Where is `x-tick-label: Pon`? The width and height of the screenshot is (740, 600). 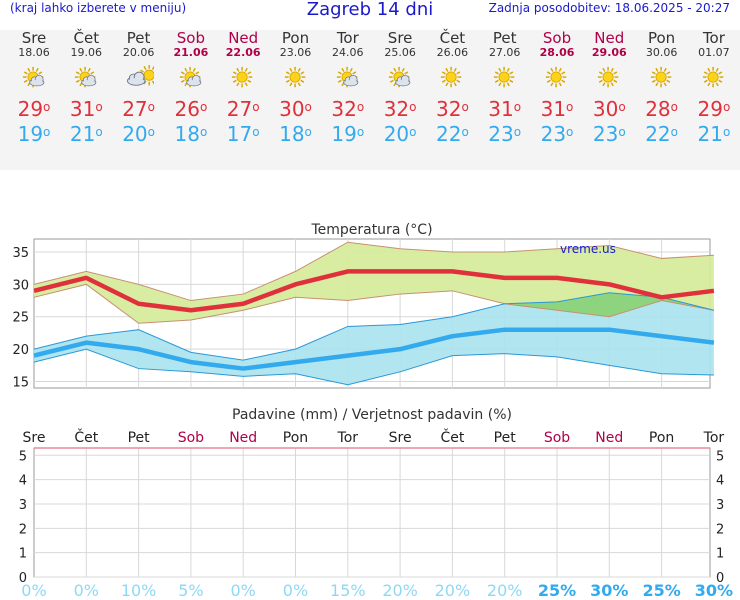
x-tick-label: Pon is located at coordinates (661, 438).